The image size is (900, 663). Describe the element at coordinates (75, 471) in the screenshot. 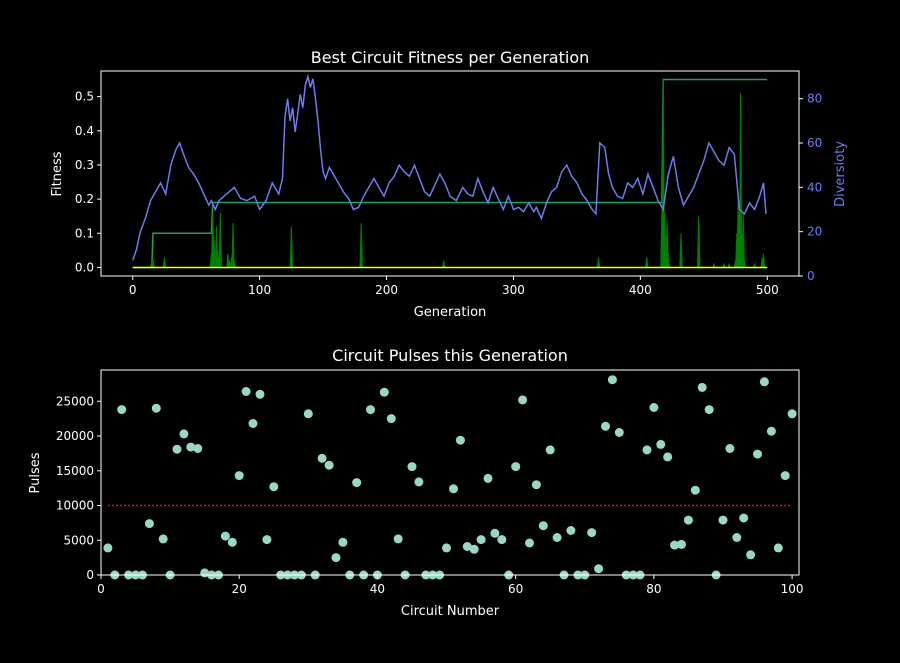

I see `y-tick-label: 15000` at that location.